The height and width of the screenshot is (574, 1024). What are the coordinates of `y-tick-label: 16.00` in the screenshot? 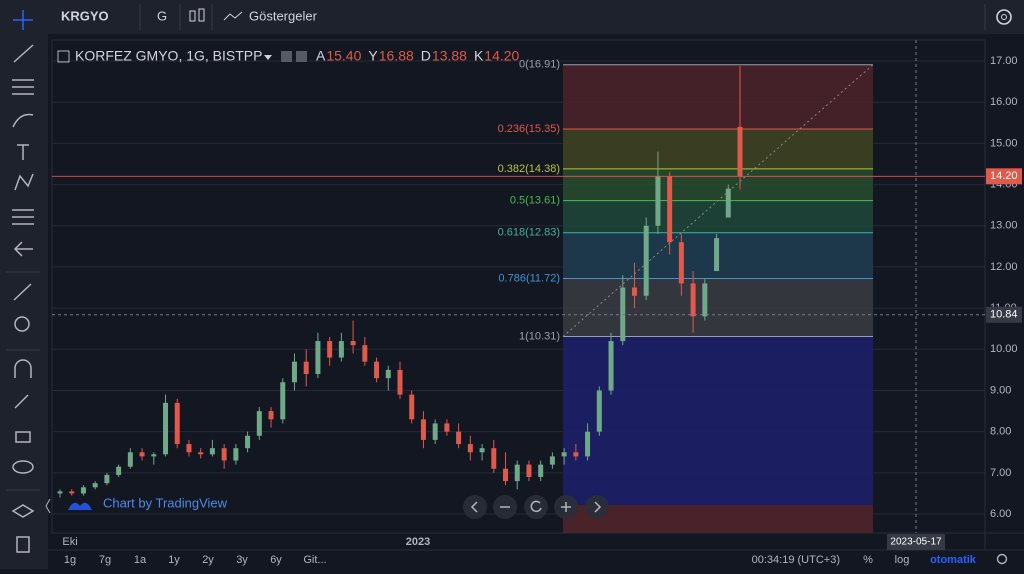 It's located at (1004, 102).